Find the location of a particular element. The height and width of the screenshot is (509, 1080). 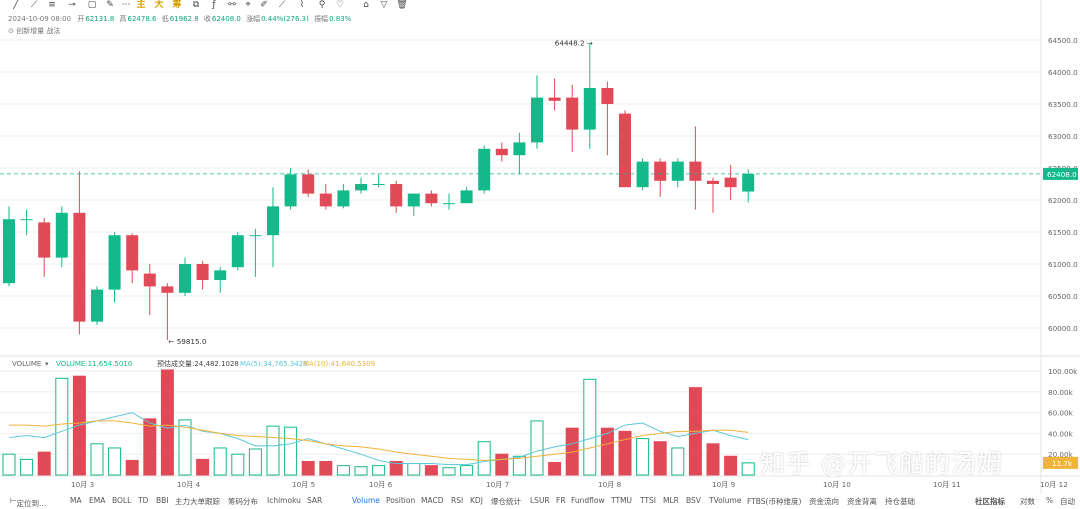

strategy-toggle-icon: ⊙ is located at coordinates (11, 31).